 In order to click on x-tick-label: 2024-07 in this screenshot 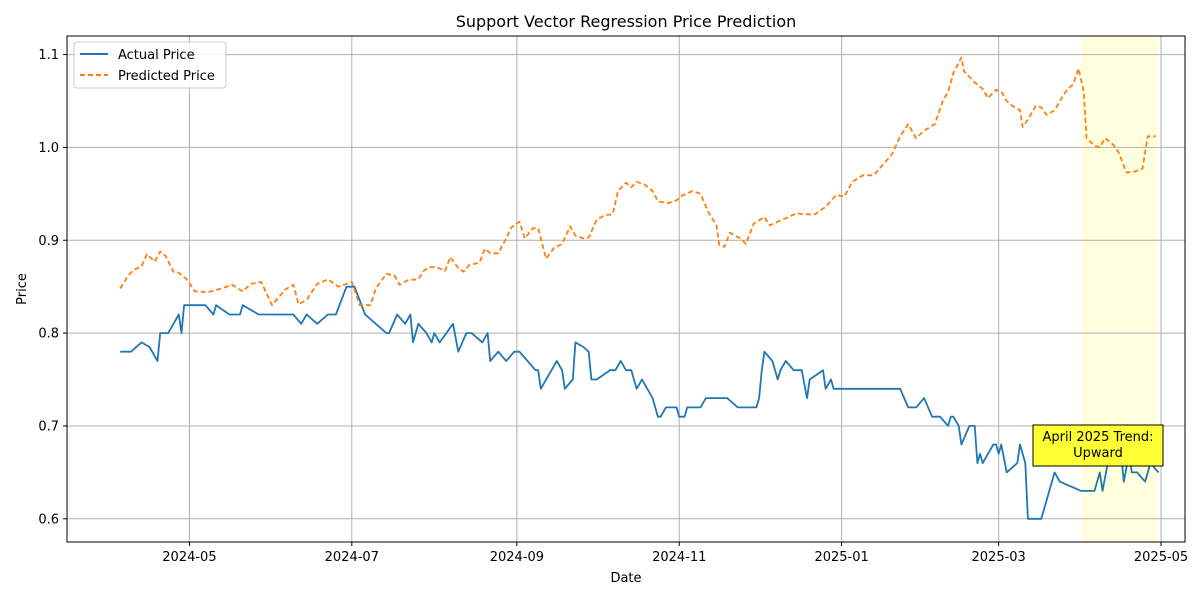, I will do `click(352, 557)`.